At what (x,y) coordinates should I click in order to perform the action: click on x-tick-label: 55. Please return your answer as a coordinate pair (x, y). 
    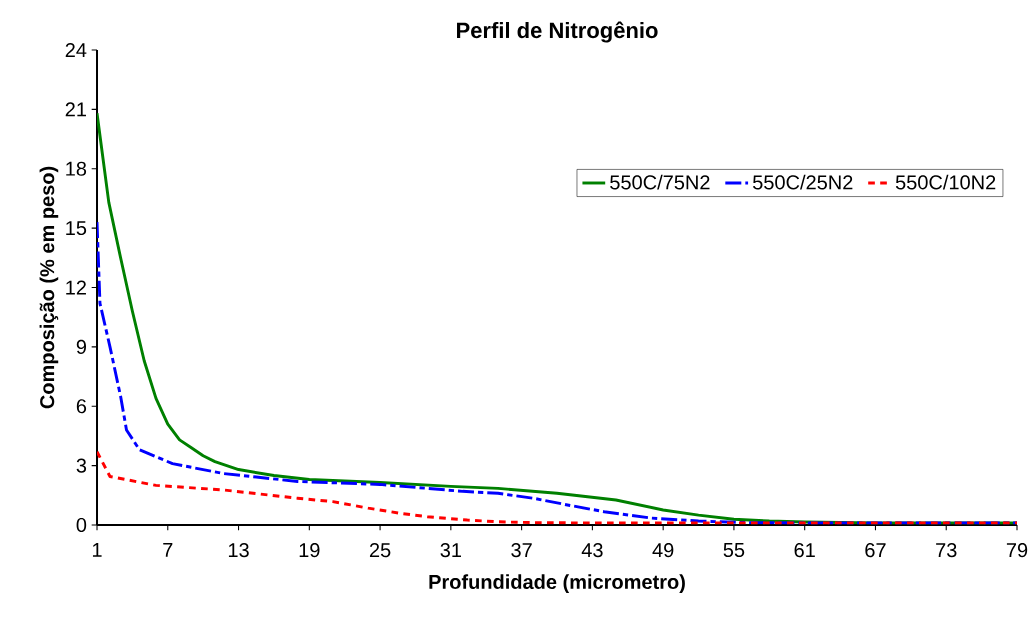
    Looking at the image, I should click on (734, 550).